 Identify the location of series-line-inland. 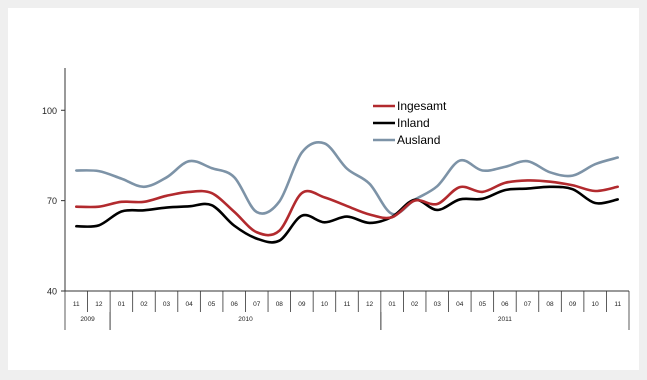
(347, 214).